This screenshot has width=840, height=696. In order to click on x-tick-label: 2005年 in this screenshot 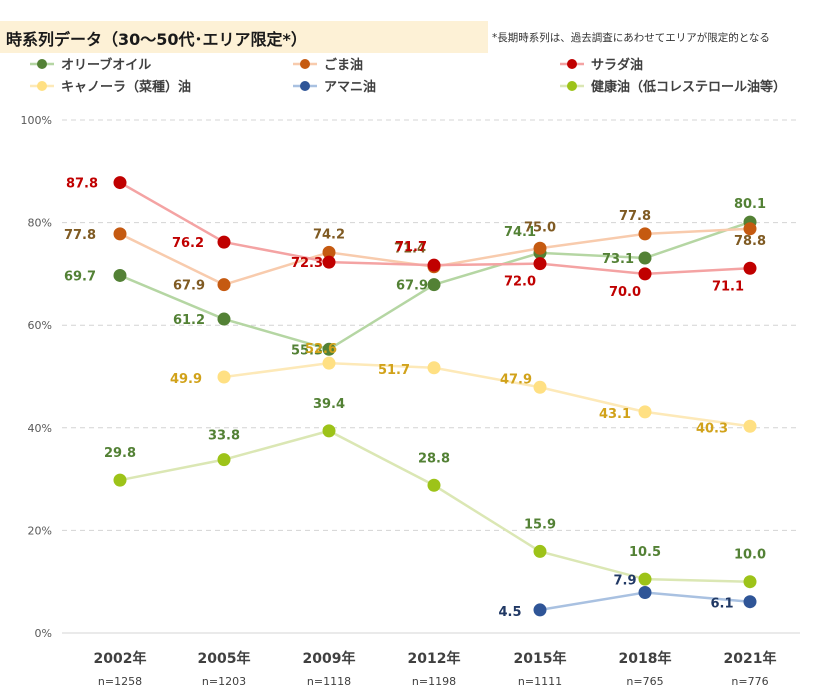, I will do `click(224, 658)`.